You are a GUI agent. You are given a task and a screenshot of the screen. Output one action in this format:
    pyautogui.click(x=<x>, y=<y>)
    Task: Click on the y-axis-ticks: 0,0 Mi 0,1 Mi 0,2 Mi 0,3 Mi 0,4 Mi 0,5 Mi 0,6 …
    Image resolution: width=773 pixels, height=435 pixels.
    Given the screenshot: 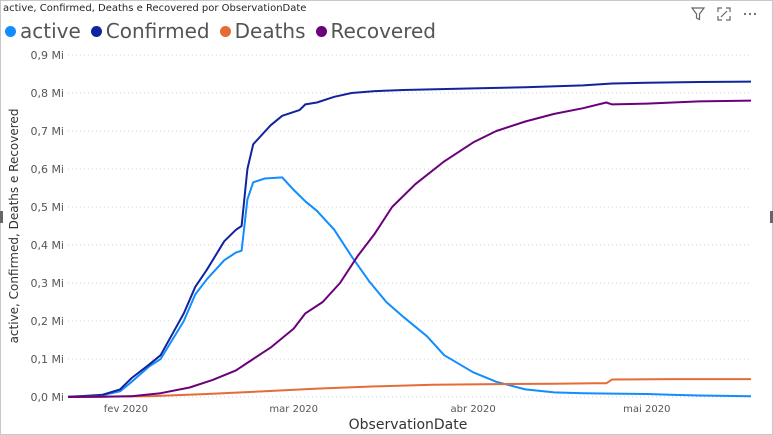 What is the action you would take?
    pyautogui.click(x=47, y=226)
    